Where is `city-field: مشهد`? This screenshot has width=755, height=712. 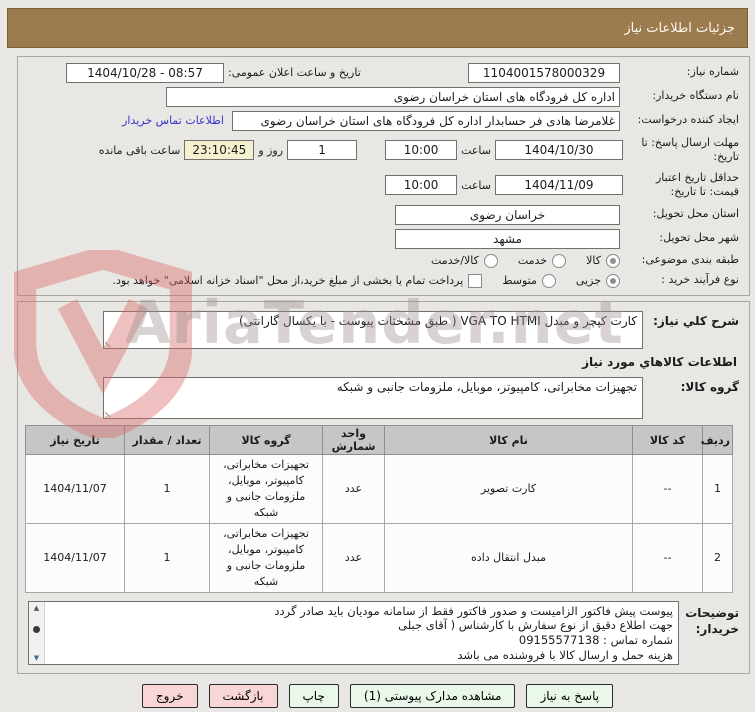 city-field: مشهد is located at coordinates (507, 238).